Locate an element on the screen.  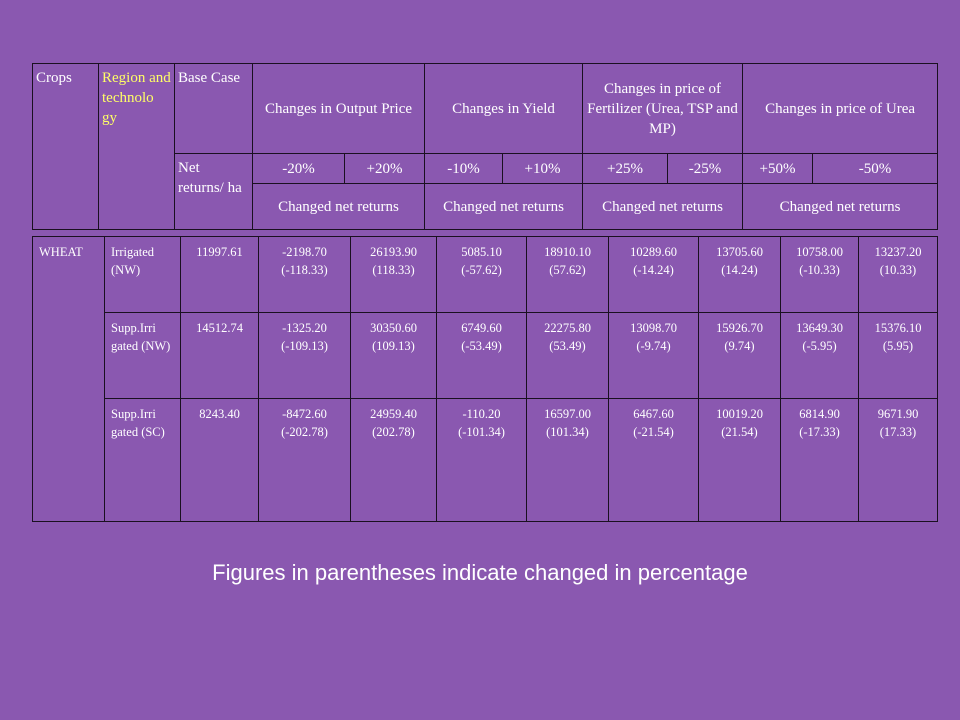
value-cell: 5085.10 (-57.62) is located at coordinates (481, 274).